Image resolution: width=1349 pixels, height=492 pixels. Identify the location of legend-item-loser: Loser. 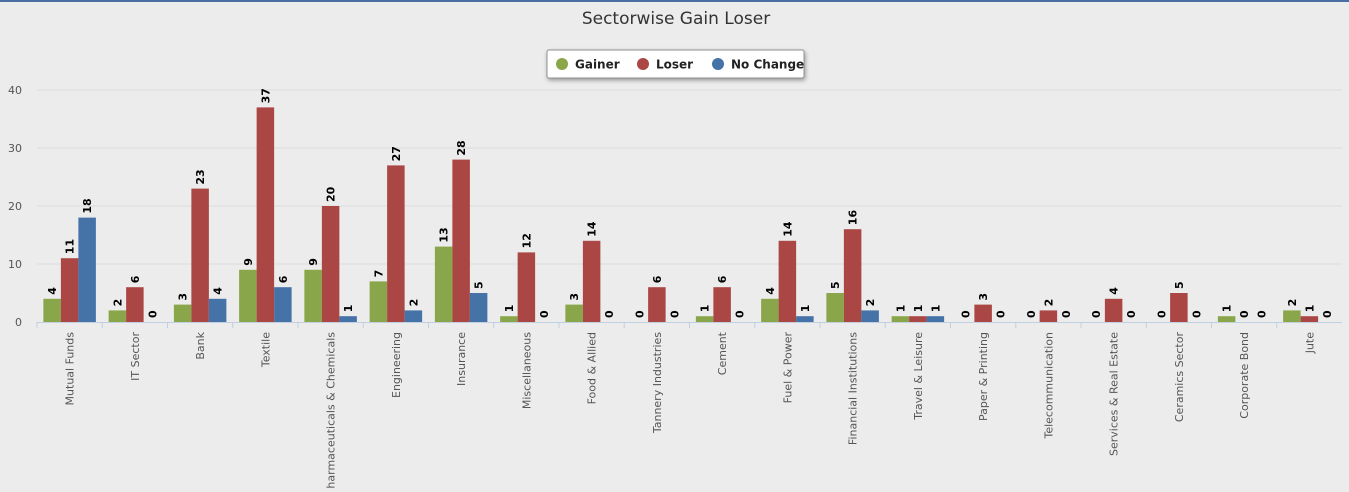
(665, 65).